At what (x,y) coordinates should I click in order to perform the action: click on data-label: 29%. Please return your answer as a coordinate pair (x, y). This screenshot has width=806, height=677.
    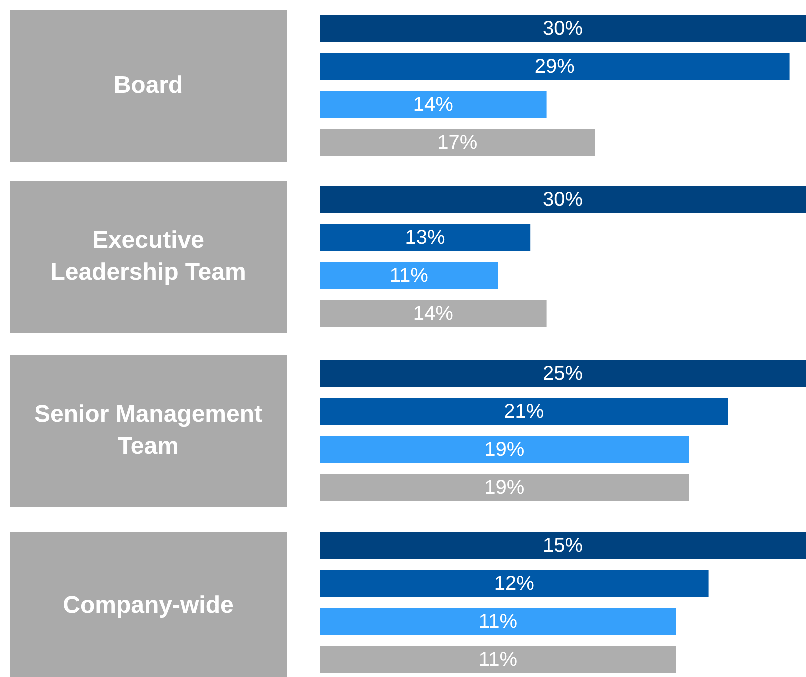
    Looking at the image, I should click on (555, 67).